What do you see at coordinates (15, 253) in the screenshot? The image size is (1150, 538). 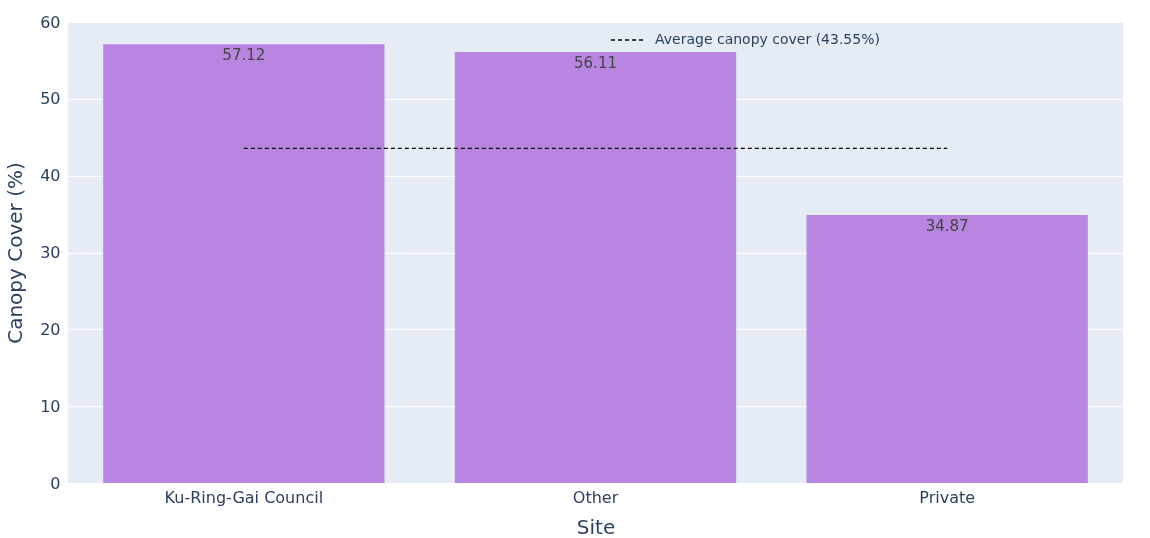 I see `y-axis-title: Canopy Cover (%)` at bounding box center [15, 253].